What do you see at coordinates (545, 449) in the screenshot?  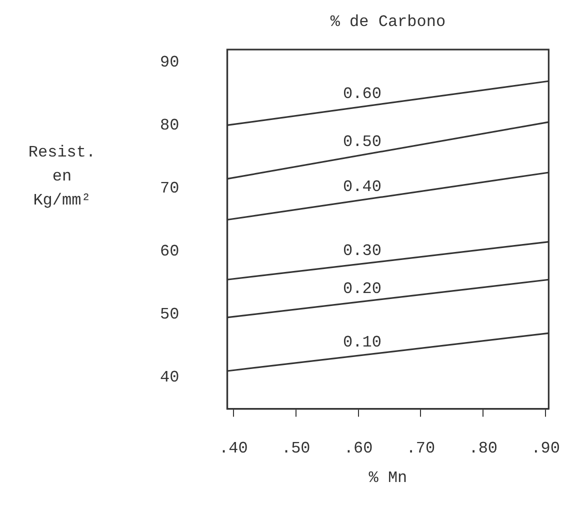 I see `x-tick-label: .90` at bounding box center [545, 449].